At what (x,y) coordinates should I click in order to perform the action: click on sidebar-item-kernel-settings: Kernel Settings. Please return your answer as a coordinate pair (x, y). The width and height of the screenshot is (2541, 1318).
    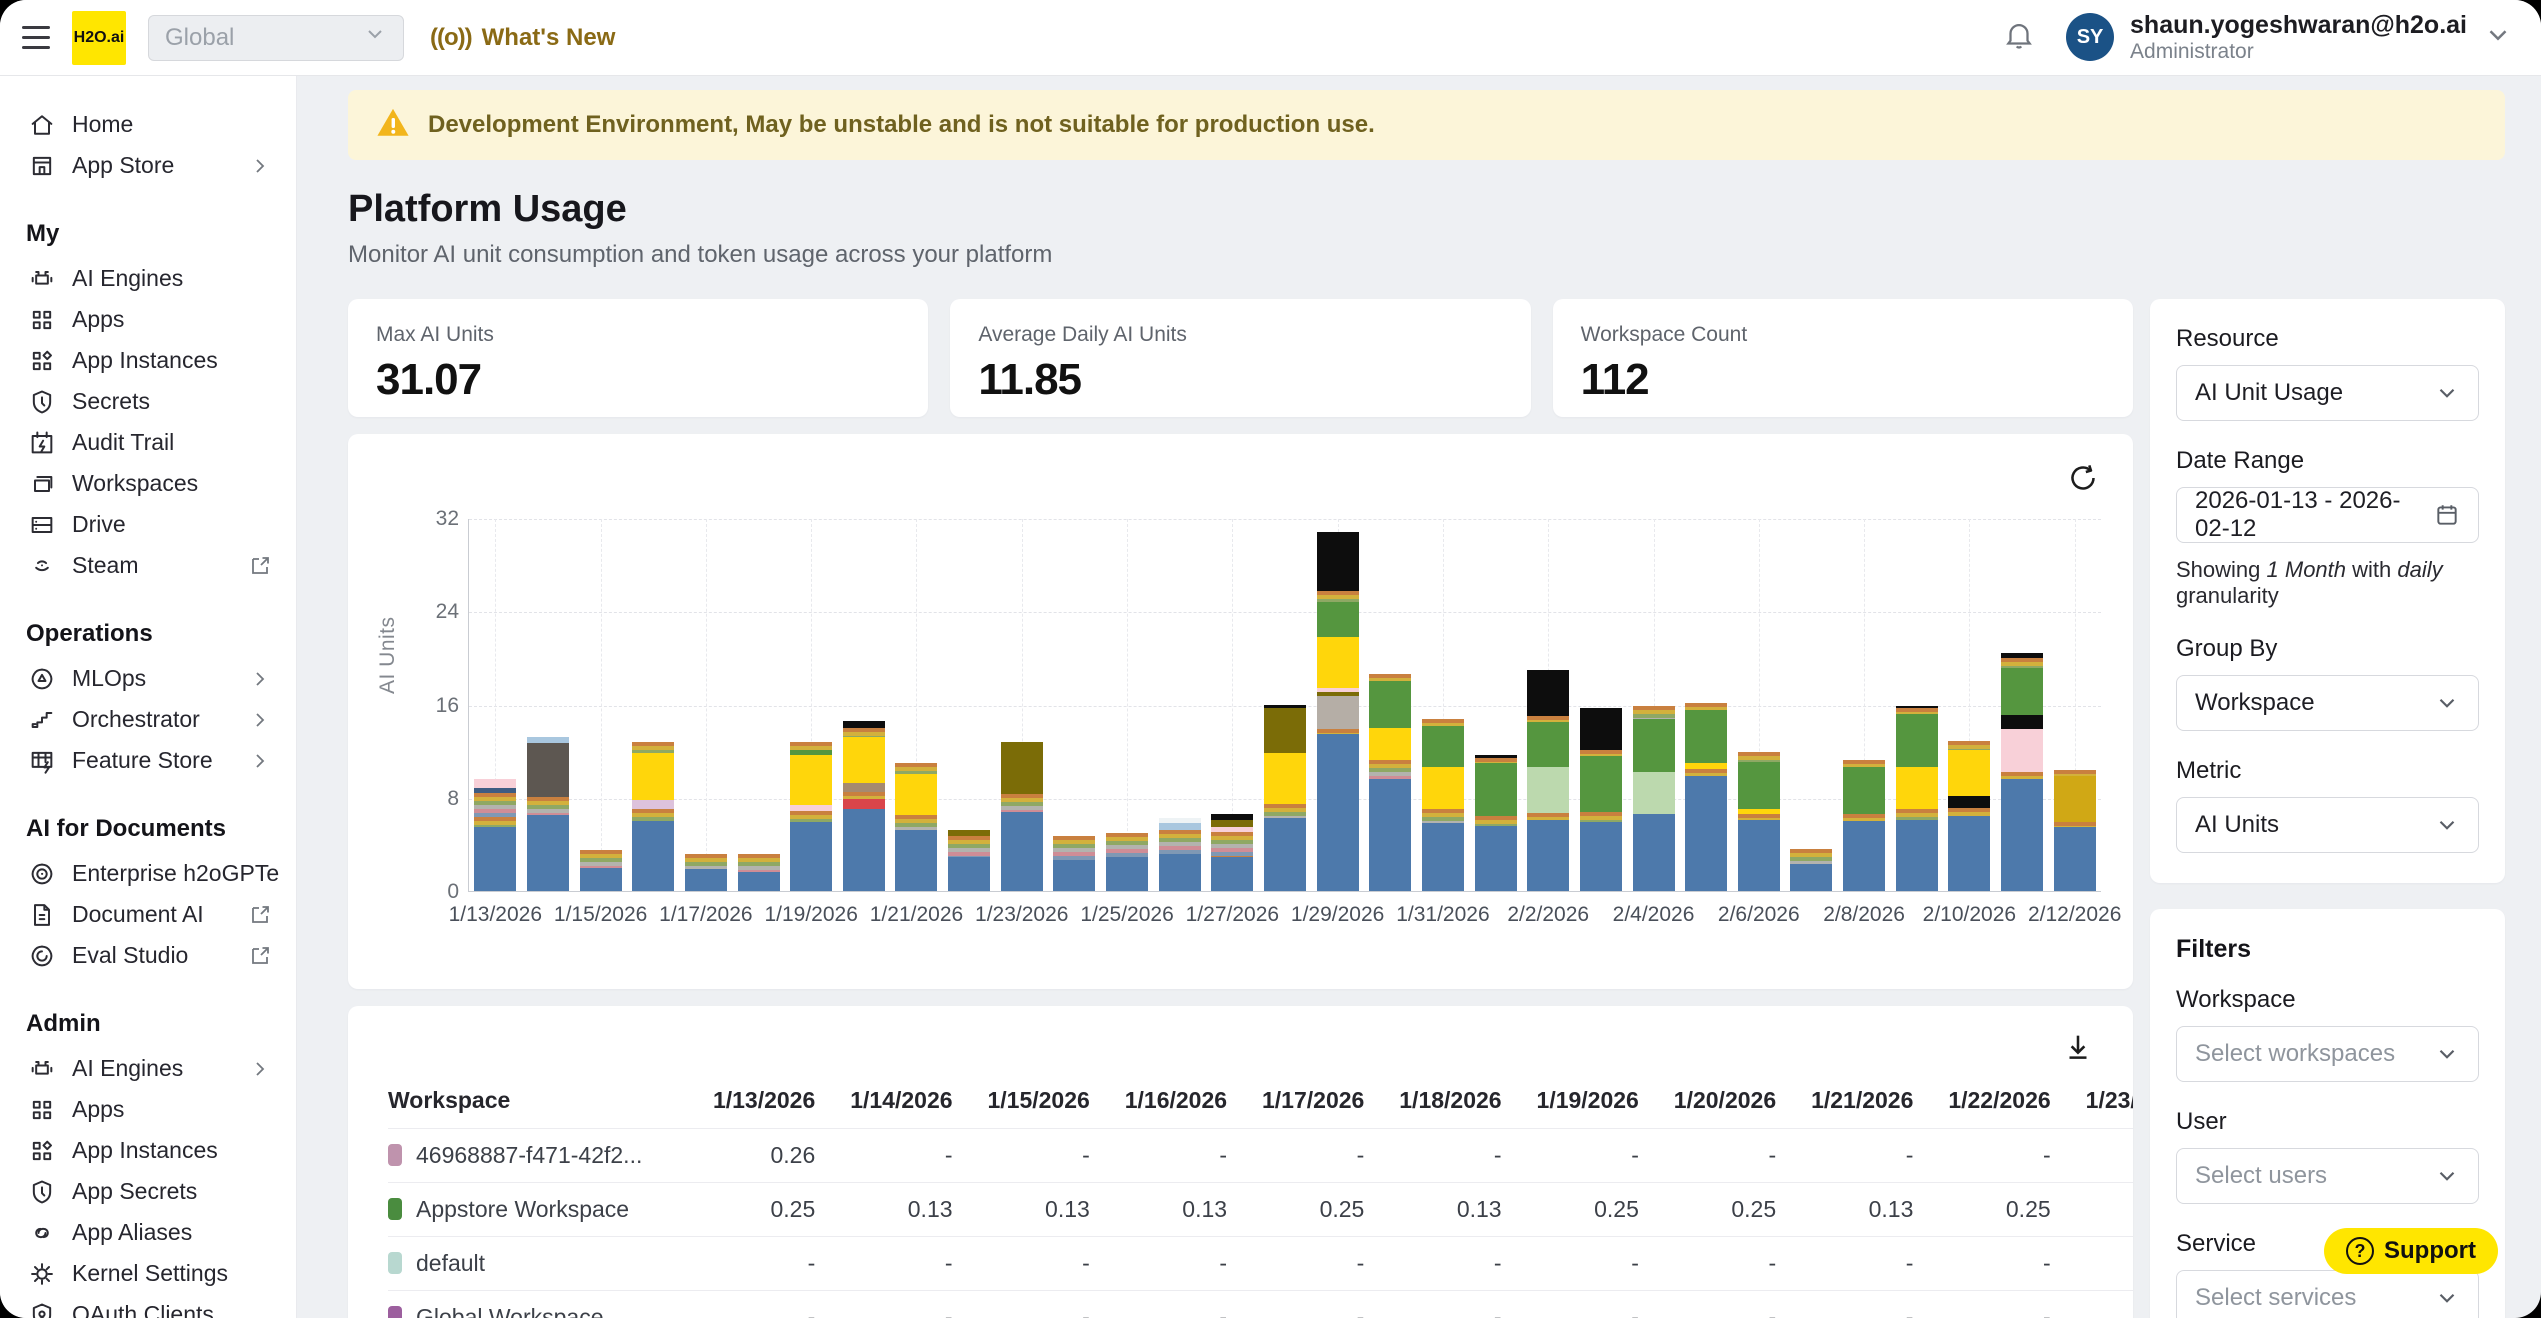
    Looking at the image, I should click on (150, 1273).